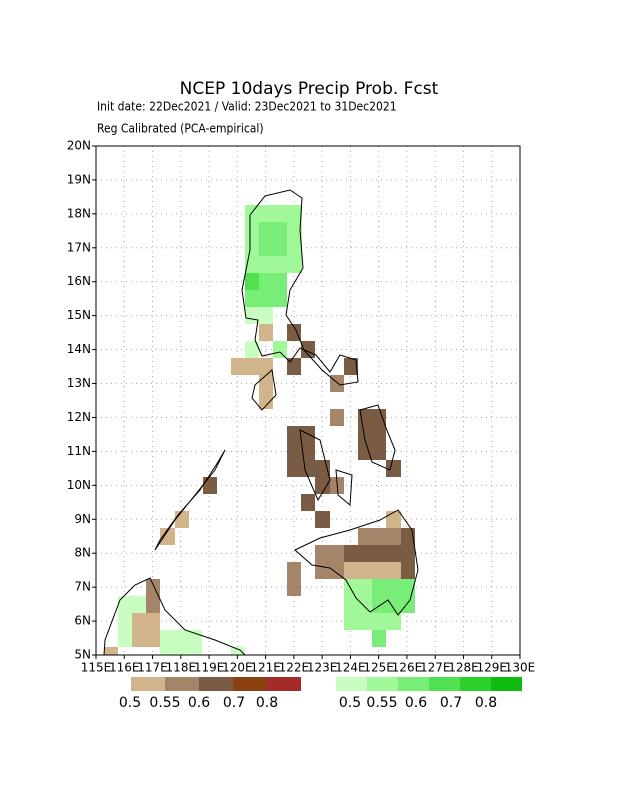 This screenshot has width=618, height=800. I want to click on legend: 0.5 0.55 0.6 0.7 0.8 0.5 0.55 0.6 0.7 0.8, so click(320, 694).